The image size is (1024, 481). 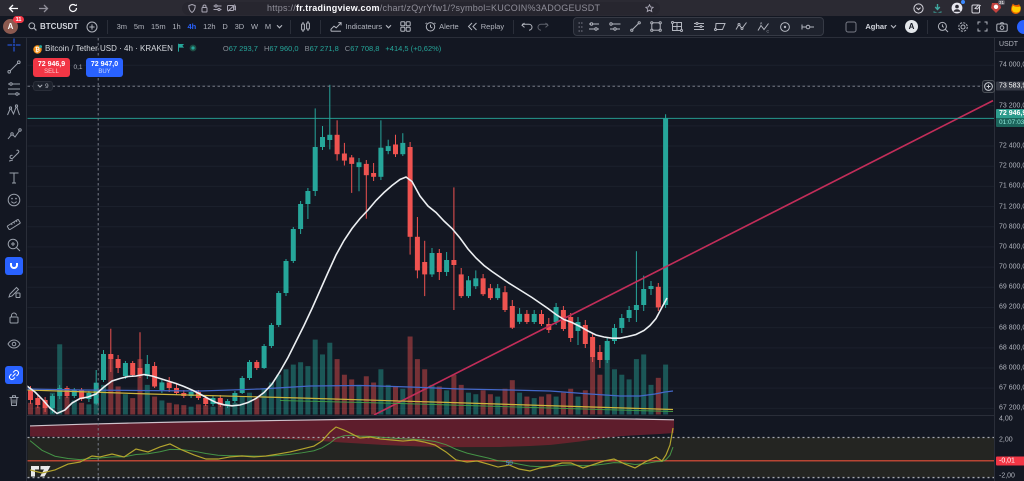 What do you see at coordinates (525, 415) in the screenshot?
I see `pane-separator` at bounding box center [525, 415].